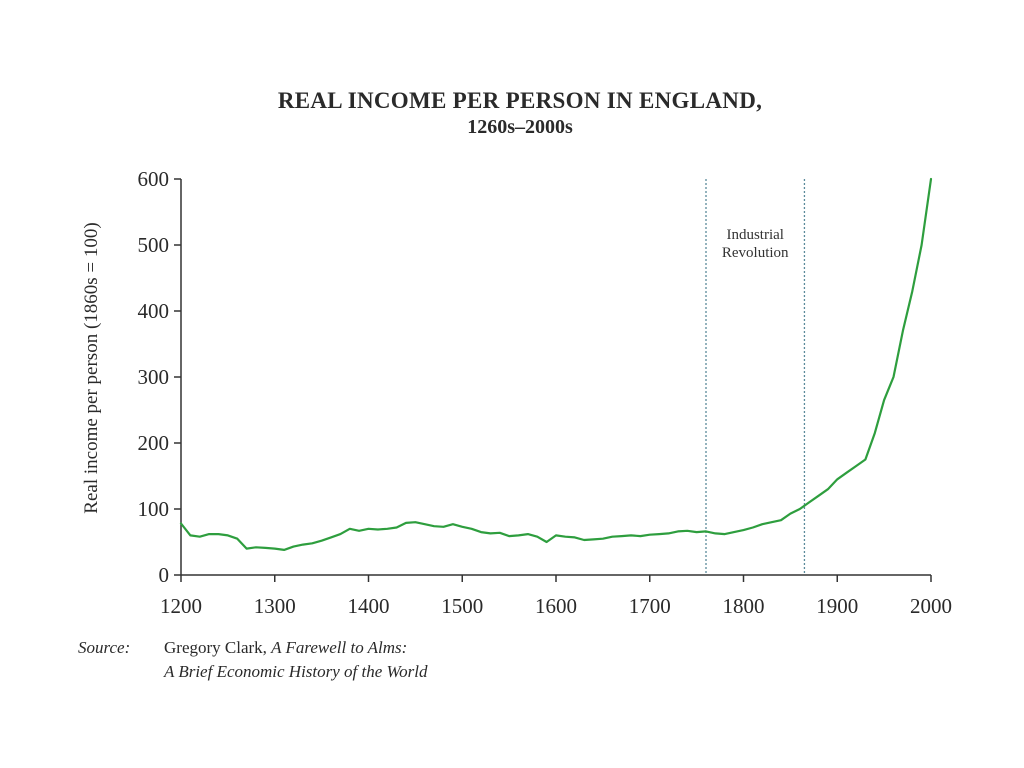 This screenshot has height=768, width=1024. I want to click on source-label: Source:, so click(121, 648).